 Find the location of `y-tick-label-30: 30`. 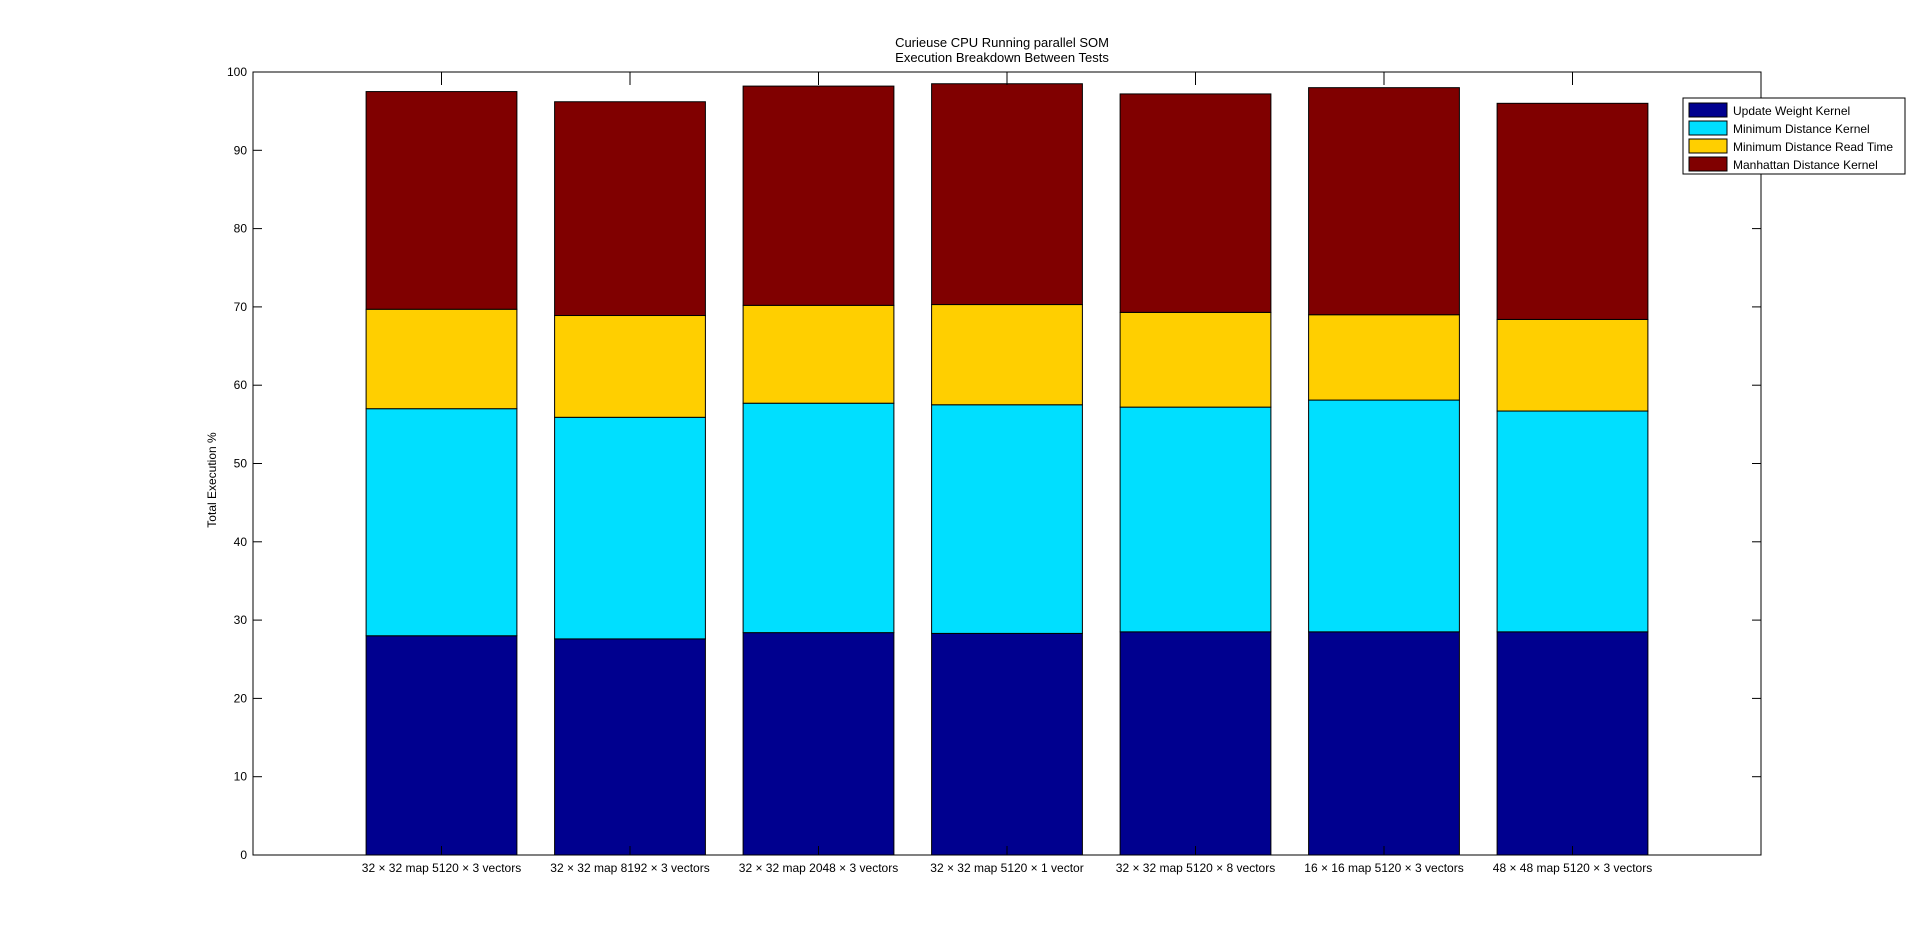

y-tick-label-30: 30 is located at coordinates (241, 620).